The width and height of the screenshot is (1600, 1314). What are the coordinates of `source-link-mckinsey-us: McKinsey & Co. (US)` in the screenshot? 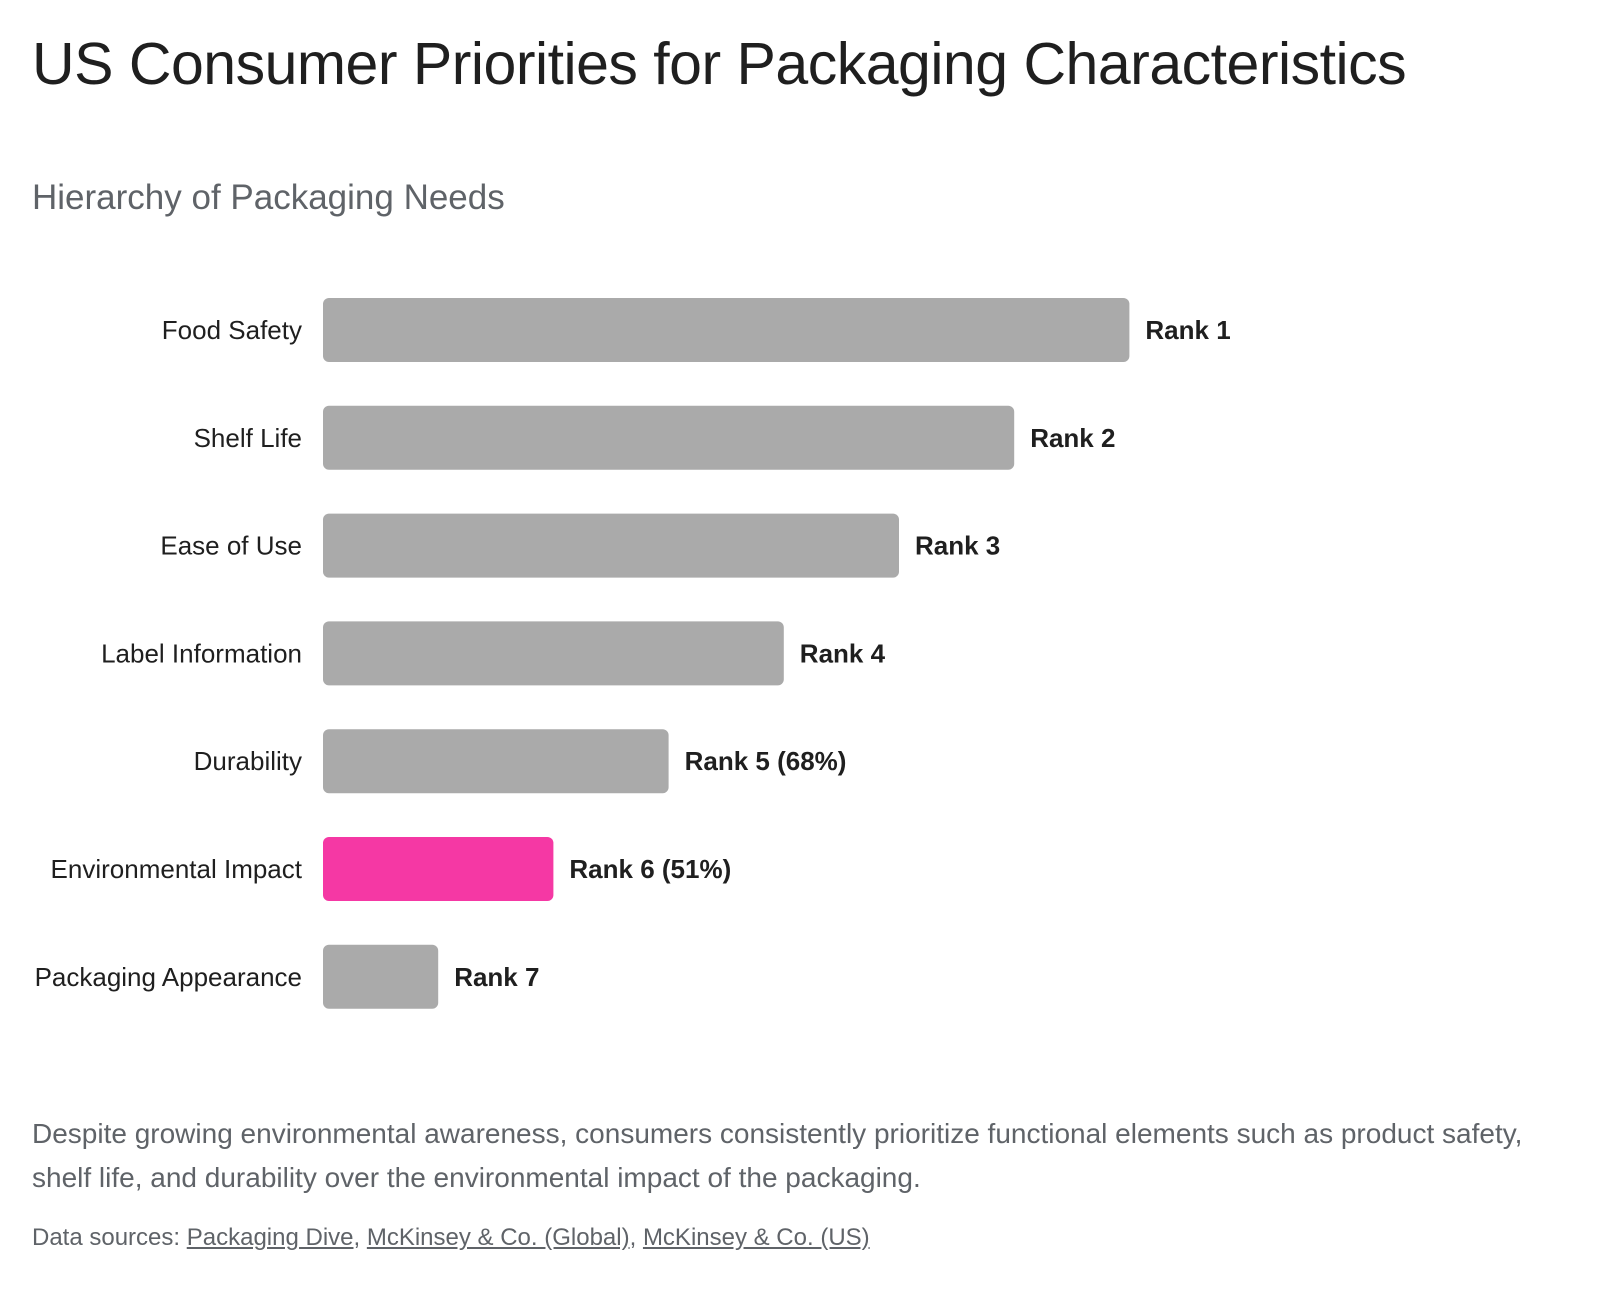 It's located at (756, 1237).